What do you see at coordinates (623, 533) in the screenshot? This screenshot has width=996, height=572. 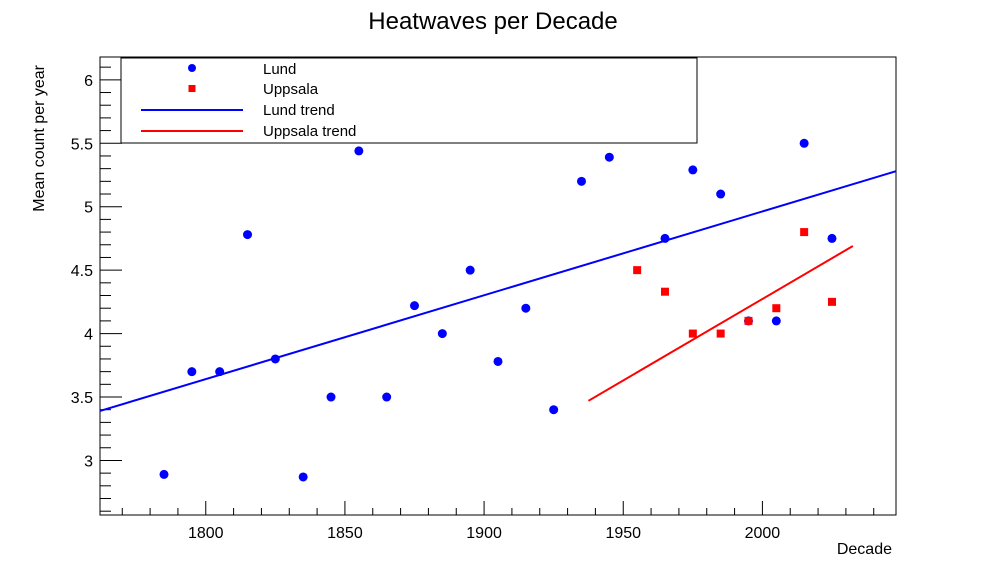 I see `x-tick-label: 1950` at bounding box center [623, 533].